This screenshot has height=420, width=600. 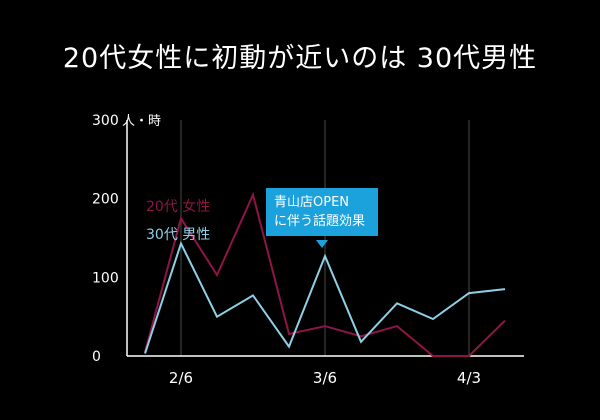 What do you see at coordinates (105, 121) in the screenshot?
I see `y-tick-label-300: 300` at bounding box center [105, 121].